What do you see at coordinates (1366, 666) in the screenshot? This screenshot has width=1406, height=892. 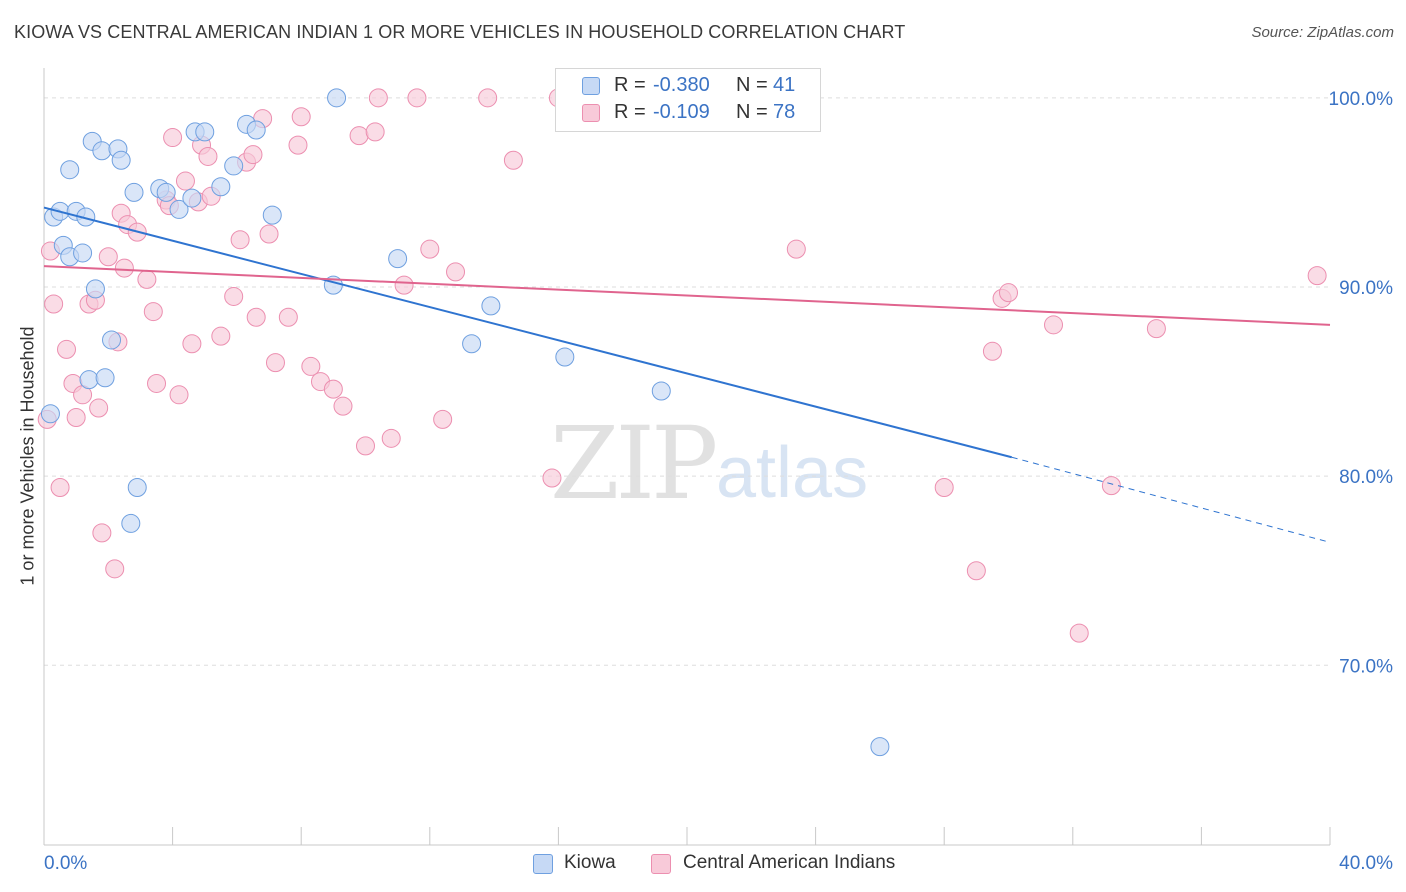 I see `y-tick-label: 70.0%` at bounding box center [1366, 666].